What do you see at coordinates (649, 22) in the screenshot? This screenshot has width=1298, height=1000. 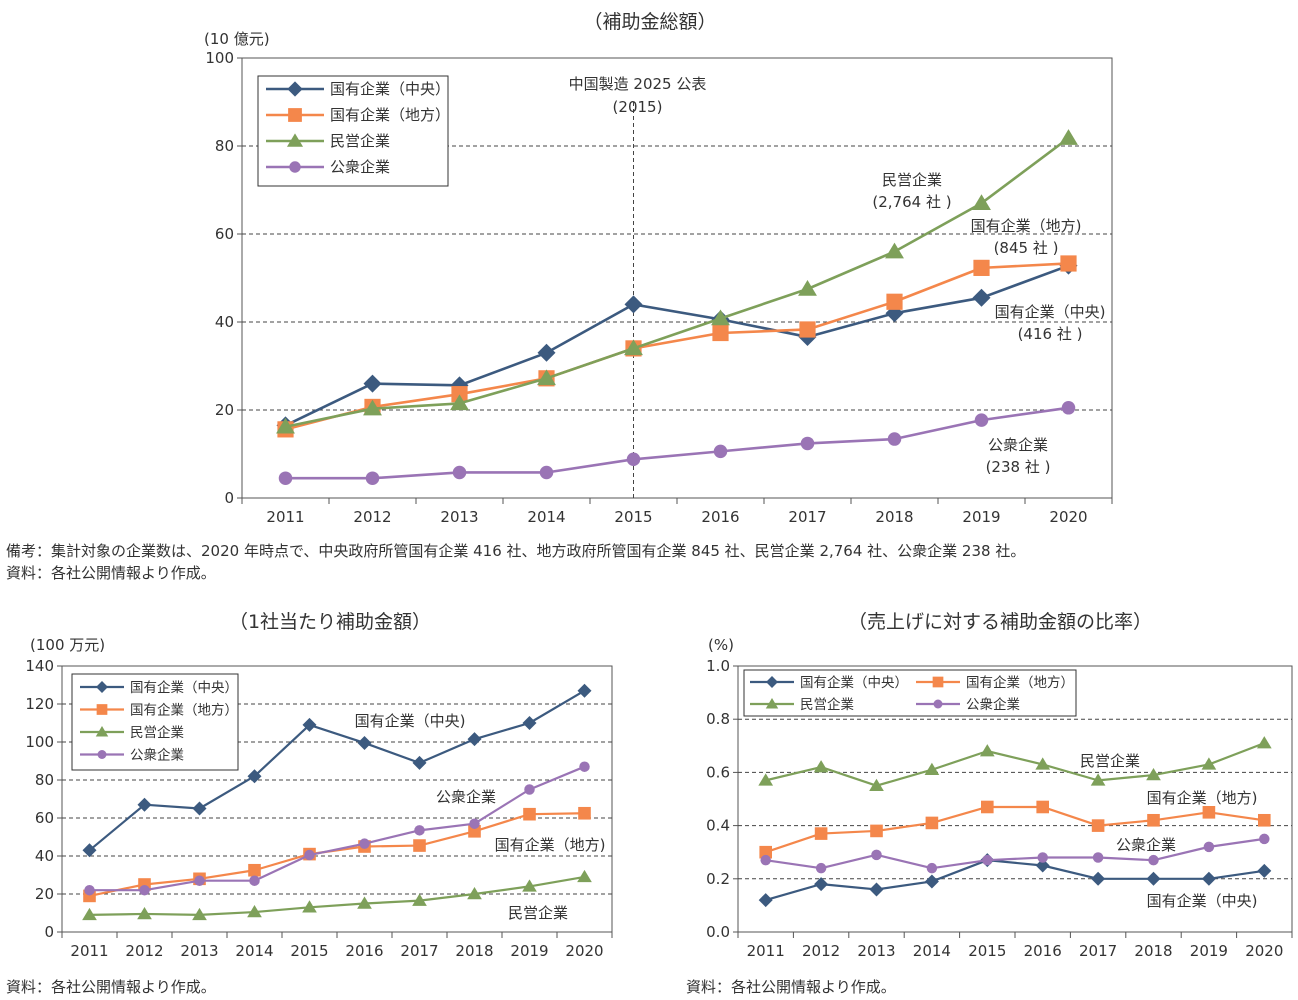 I see `chart-title: （補助金総額）` at bounding box center [649, 22].